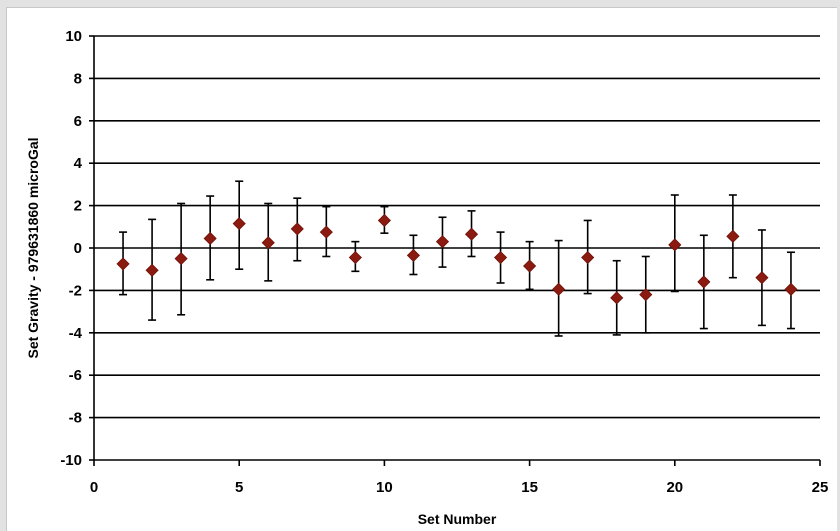  Describe the element at coordinates (529, 487) in the screenshot. I see `x-tick-label: 15` at that location.